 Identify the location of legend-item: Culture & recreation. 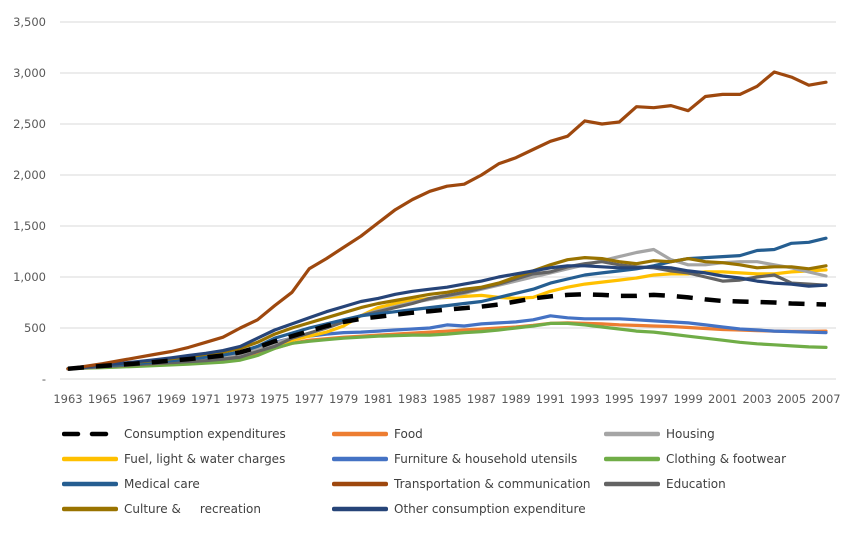
(161, 509).